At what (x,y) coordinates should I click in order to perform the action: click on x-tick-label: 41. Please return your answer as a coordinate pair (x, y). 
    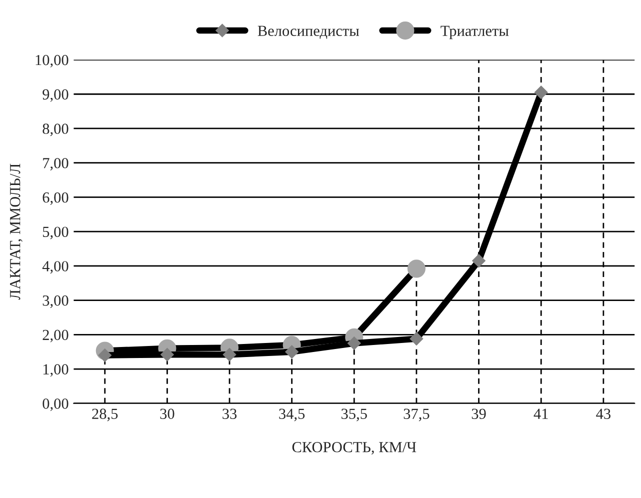
    Looking at the image, I should click on (541, 413).